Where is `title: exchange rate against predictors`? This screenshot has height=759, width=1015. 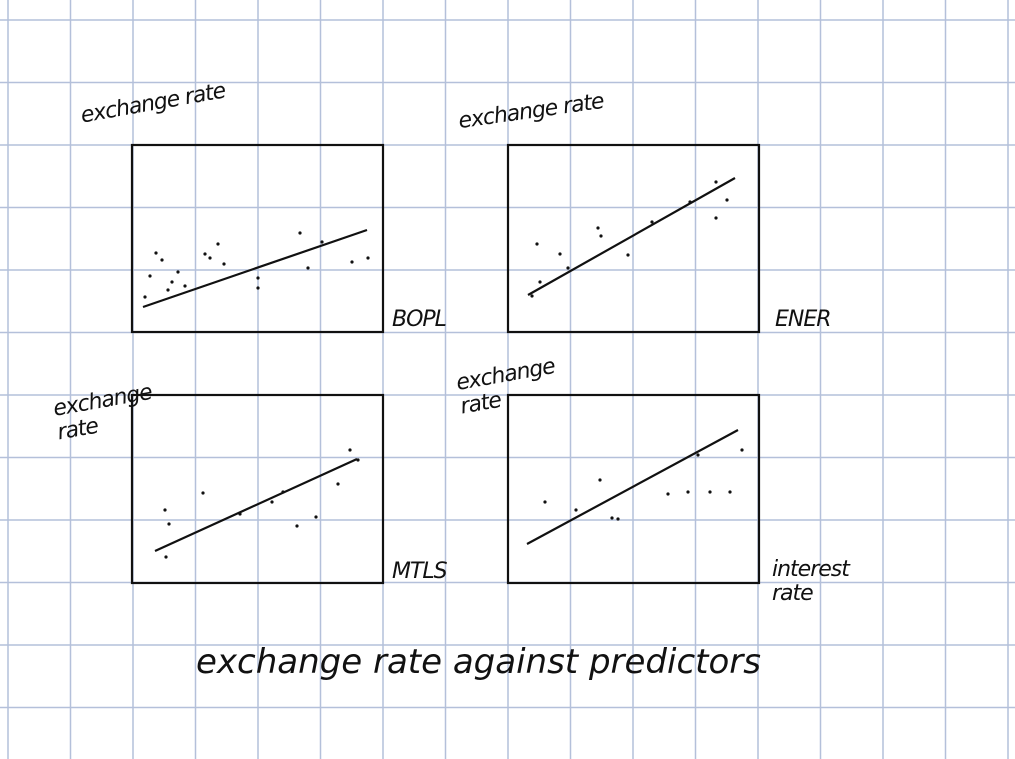 title: exchange rate against predictors is located at coordinates (478, 662).